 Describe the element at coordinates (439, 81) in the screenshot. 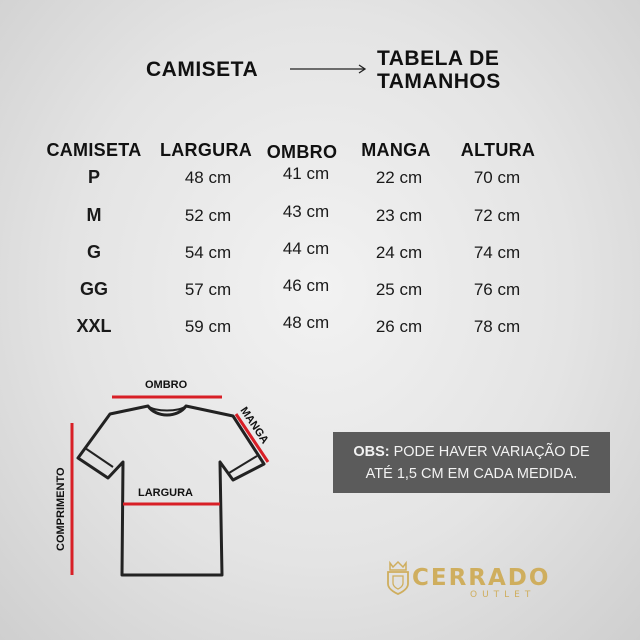

I see `title-line-2: TAMANHOS` at that location.